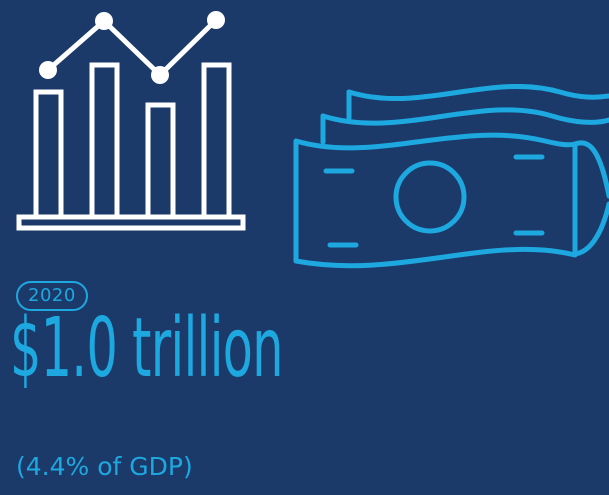  I want to click on chart-trend-line, so click(132, 48).